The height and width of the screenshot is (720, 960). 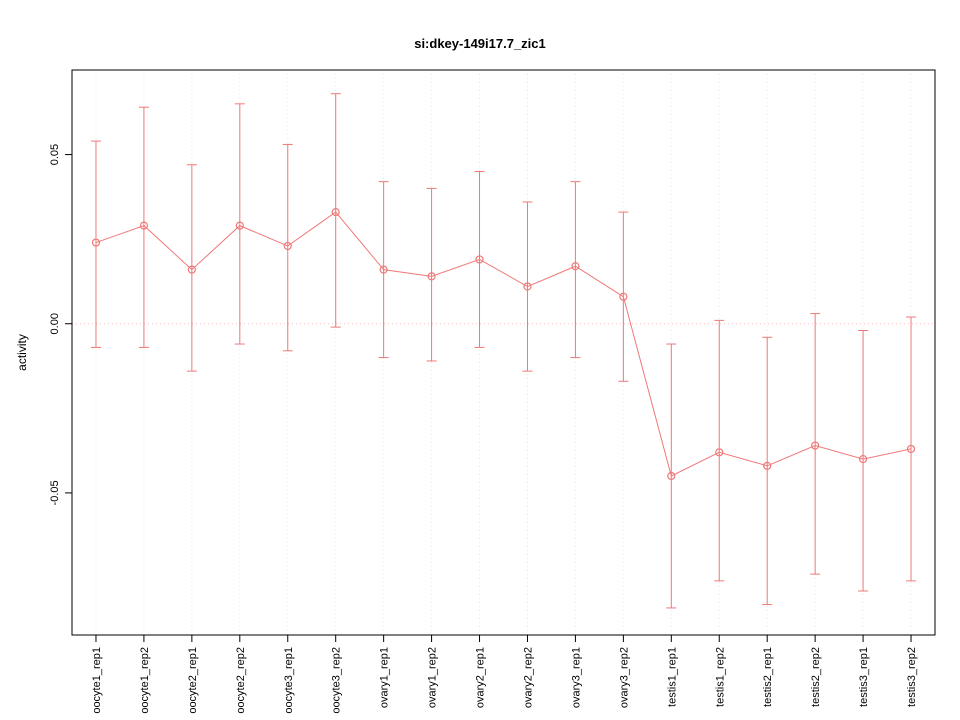 I want to click on x-tick-label: testis3_rep1, so click(x=864, y=677).